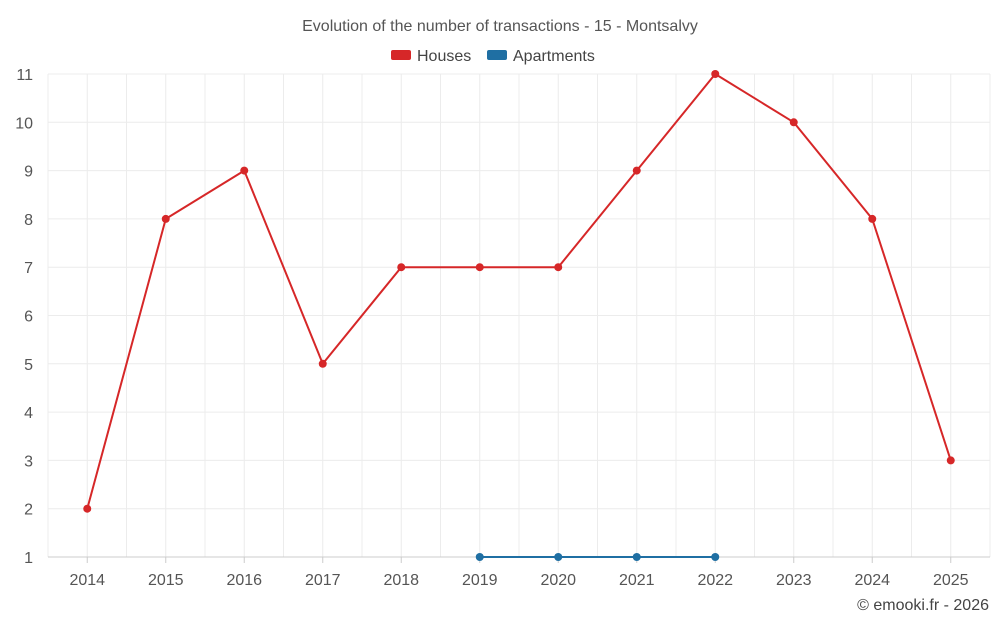 This screenshot has height=625, width=1000. I want to click on chart-legend: Houses Apartments, so click(493, 56).